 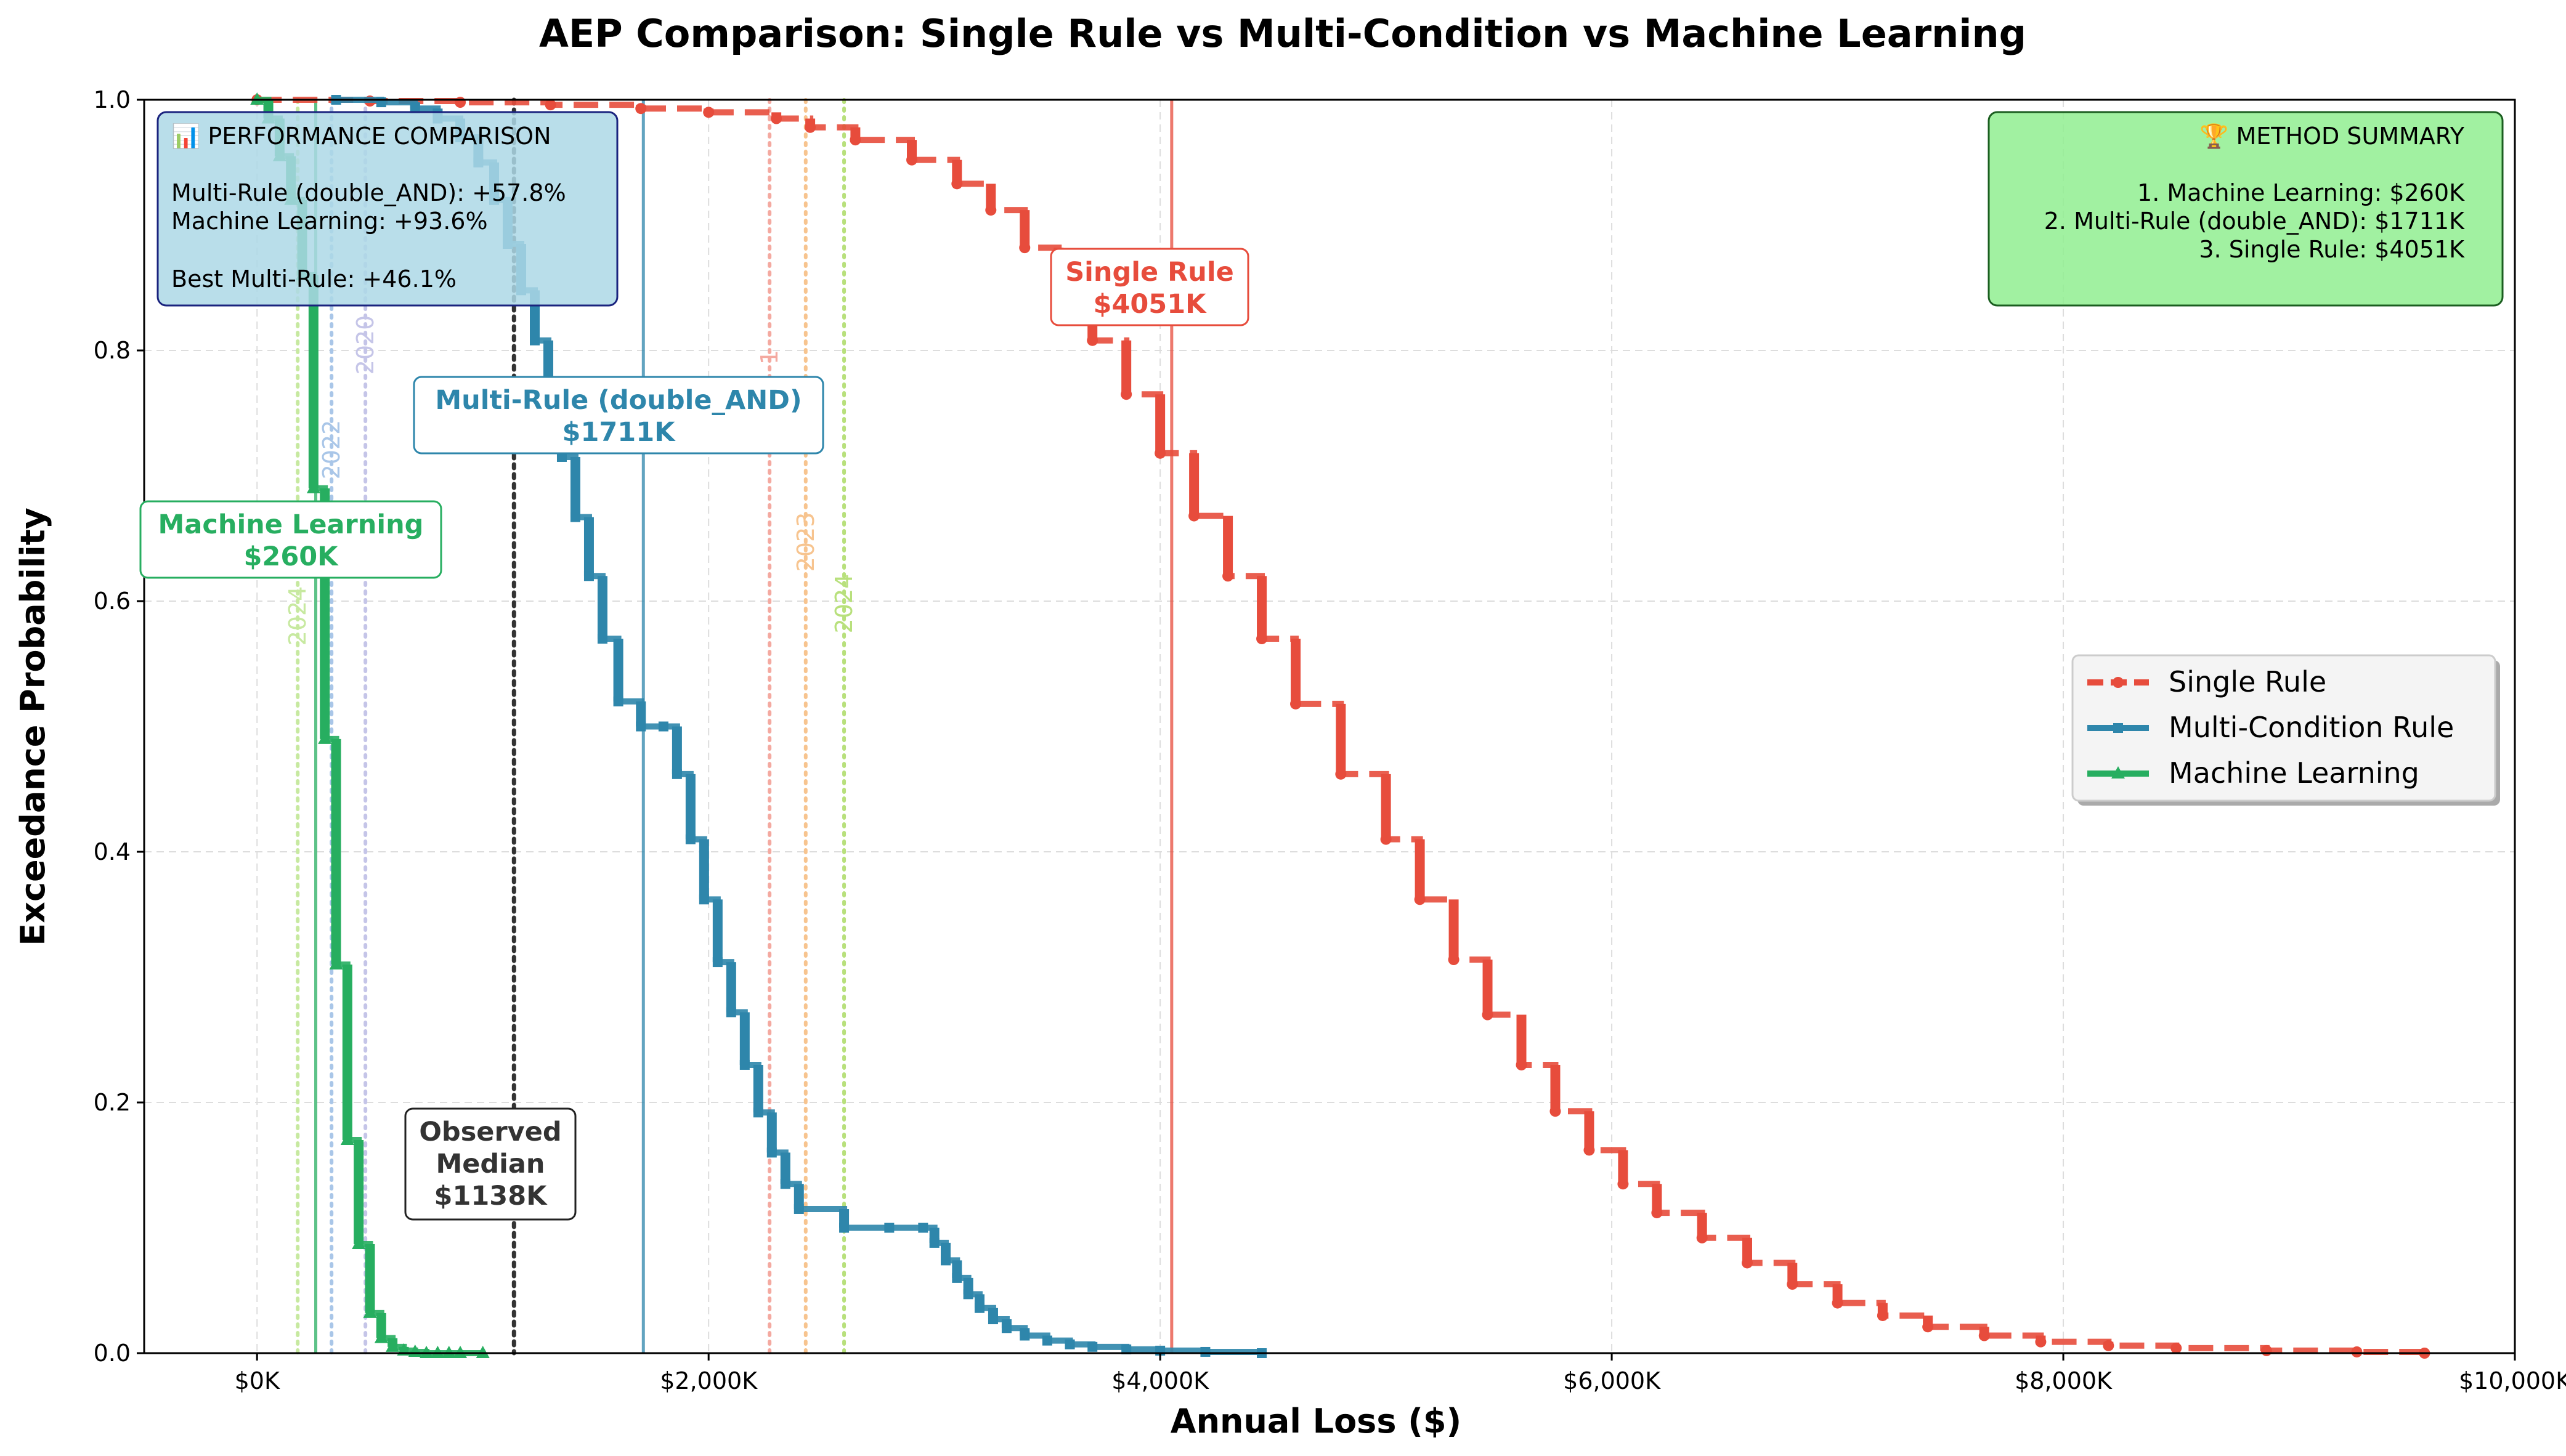 I want to click on performance-box-line2: Machine Learning: +93.6%, so click(x=329, y=221).